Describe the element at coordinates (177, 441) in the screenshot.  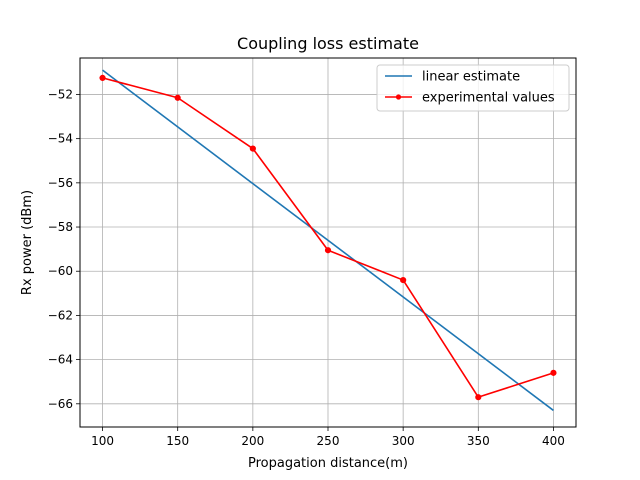
I see `x-tick-label: 150` at that location.